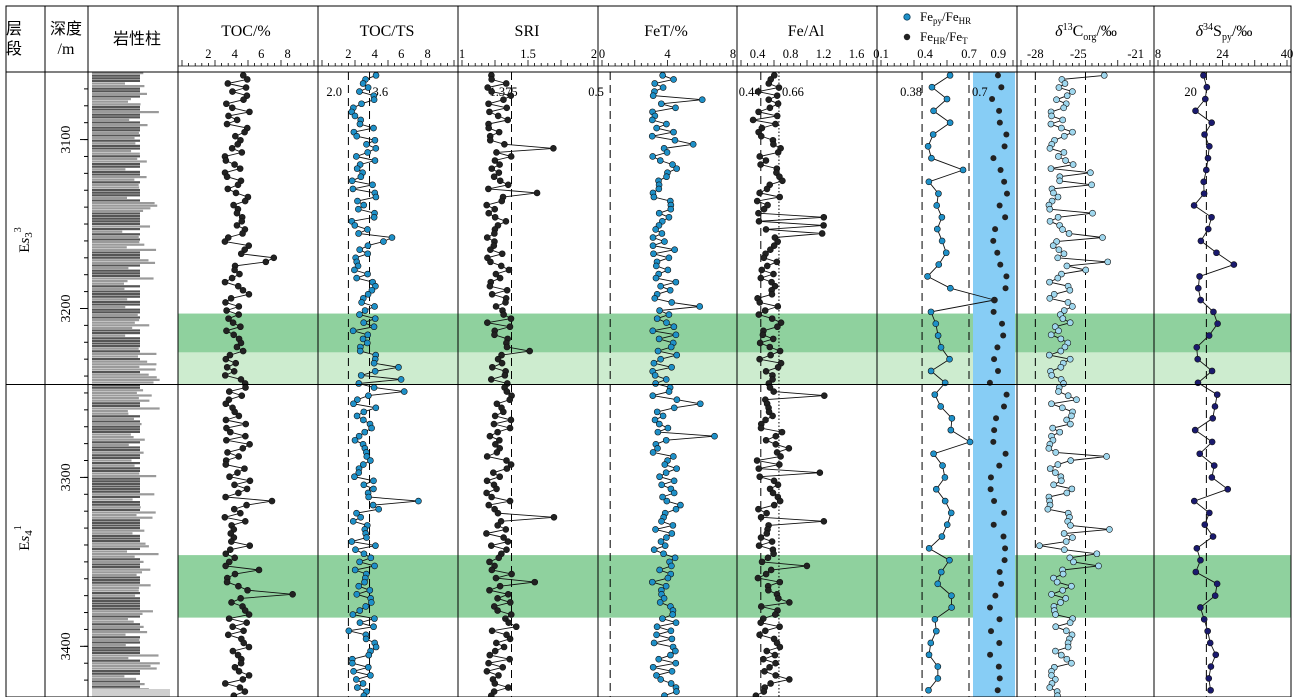 The width and height of the screenshot is (1295, 697). I want to click on reference-label: 0.5, so click(596, 92).